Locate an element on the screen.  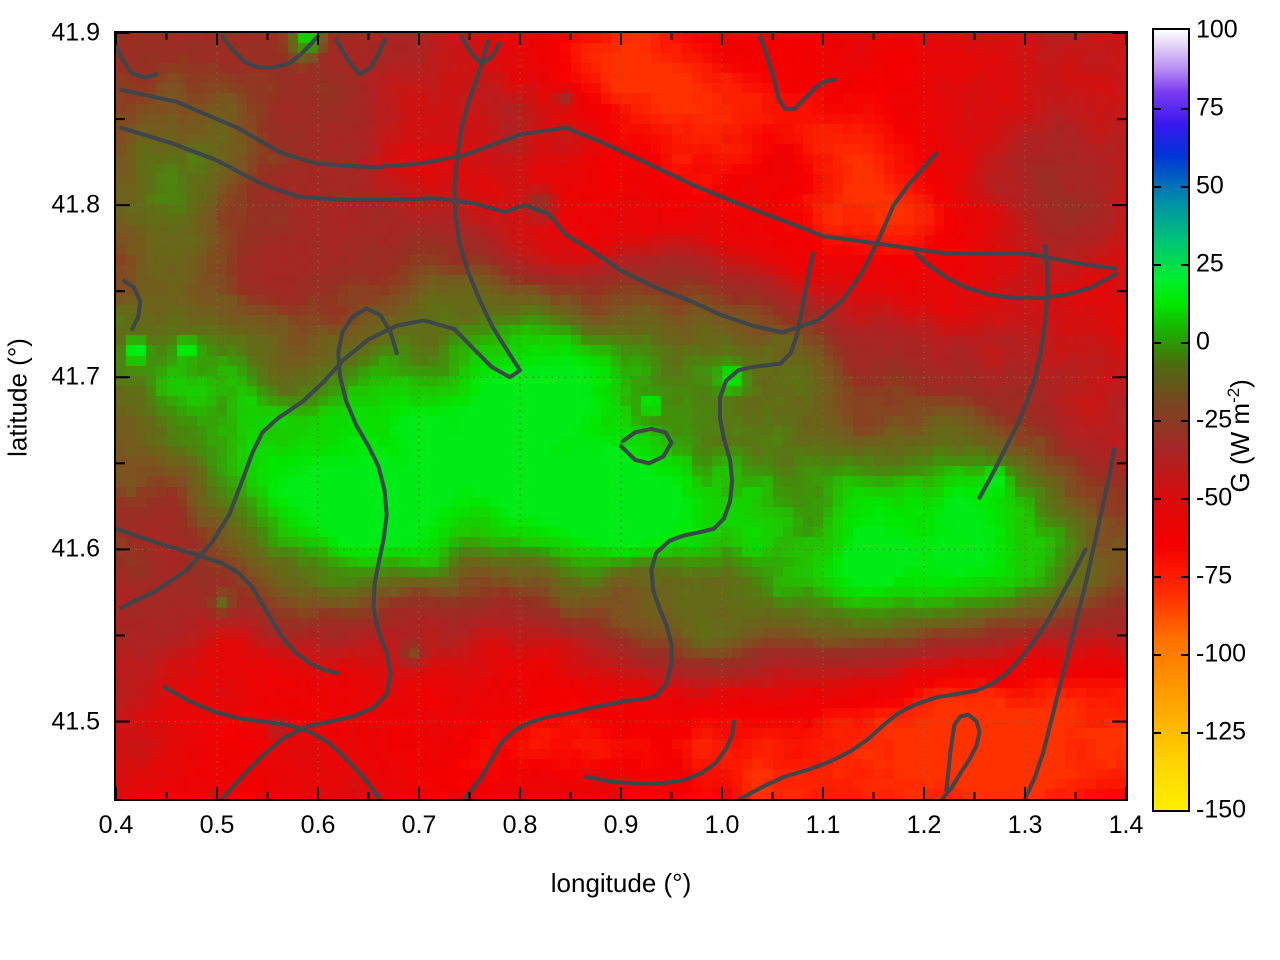
y-tick-label: 41.6 is located at coordinates (75, 548).